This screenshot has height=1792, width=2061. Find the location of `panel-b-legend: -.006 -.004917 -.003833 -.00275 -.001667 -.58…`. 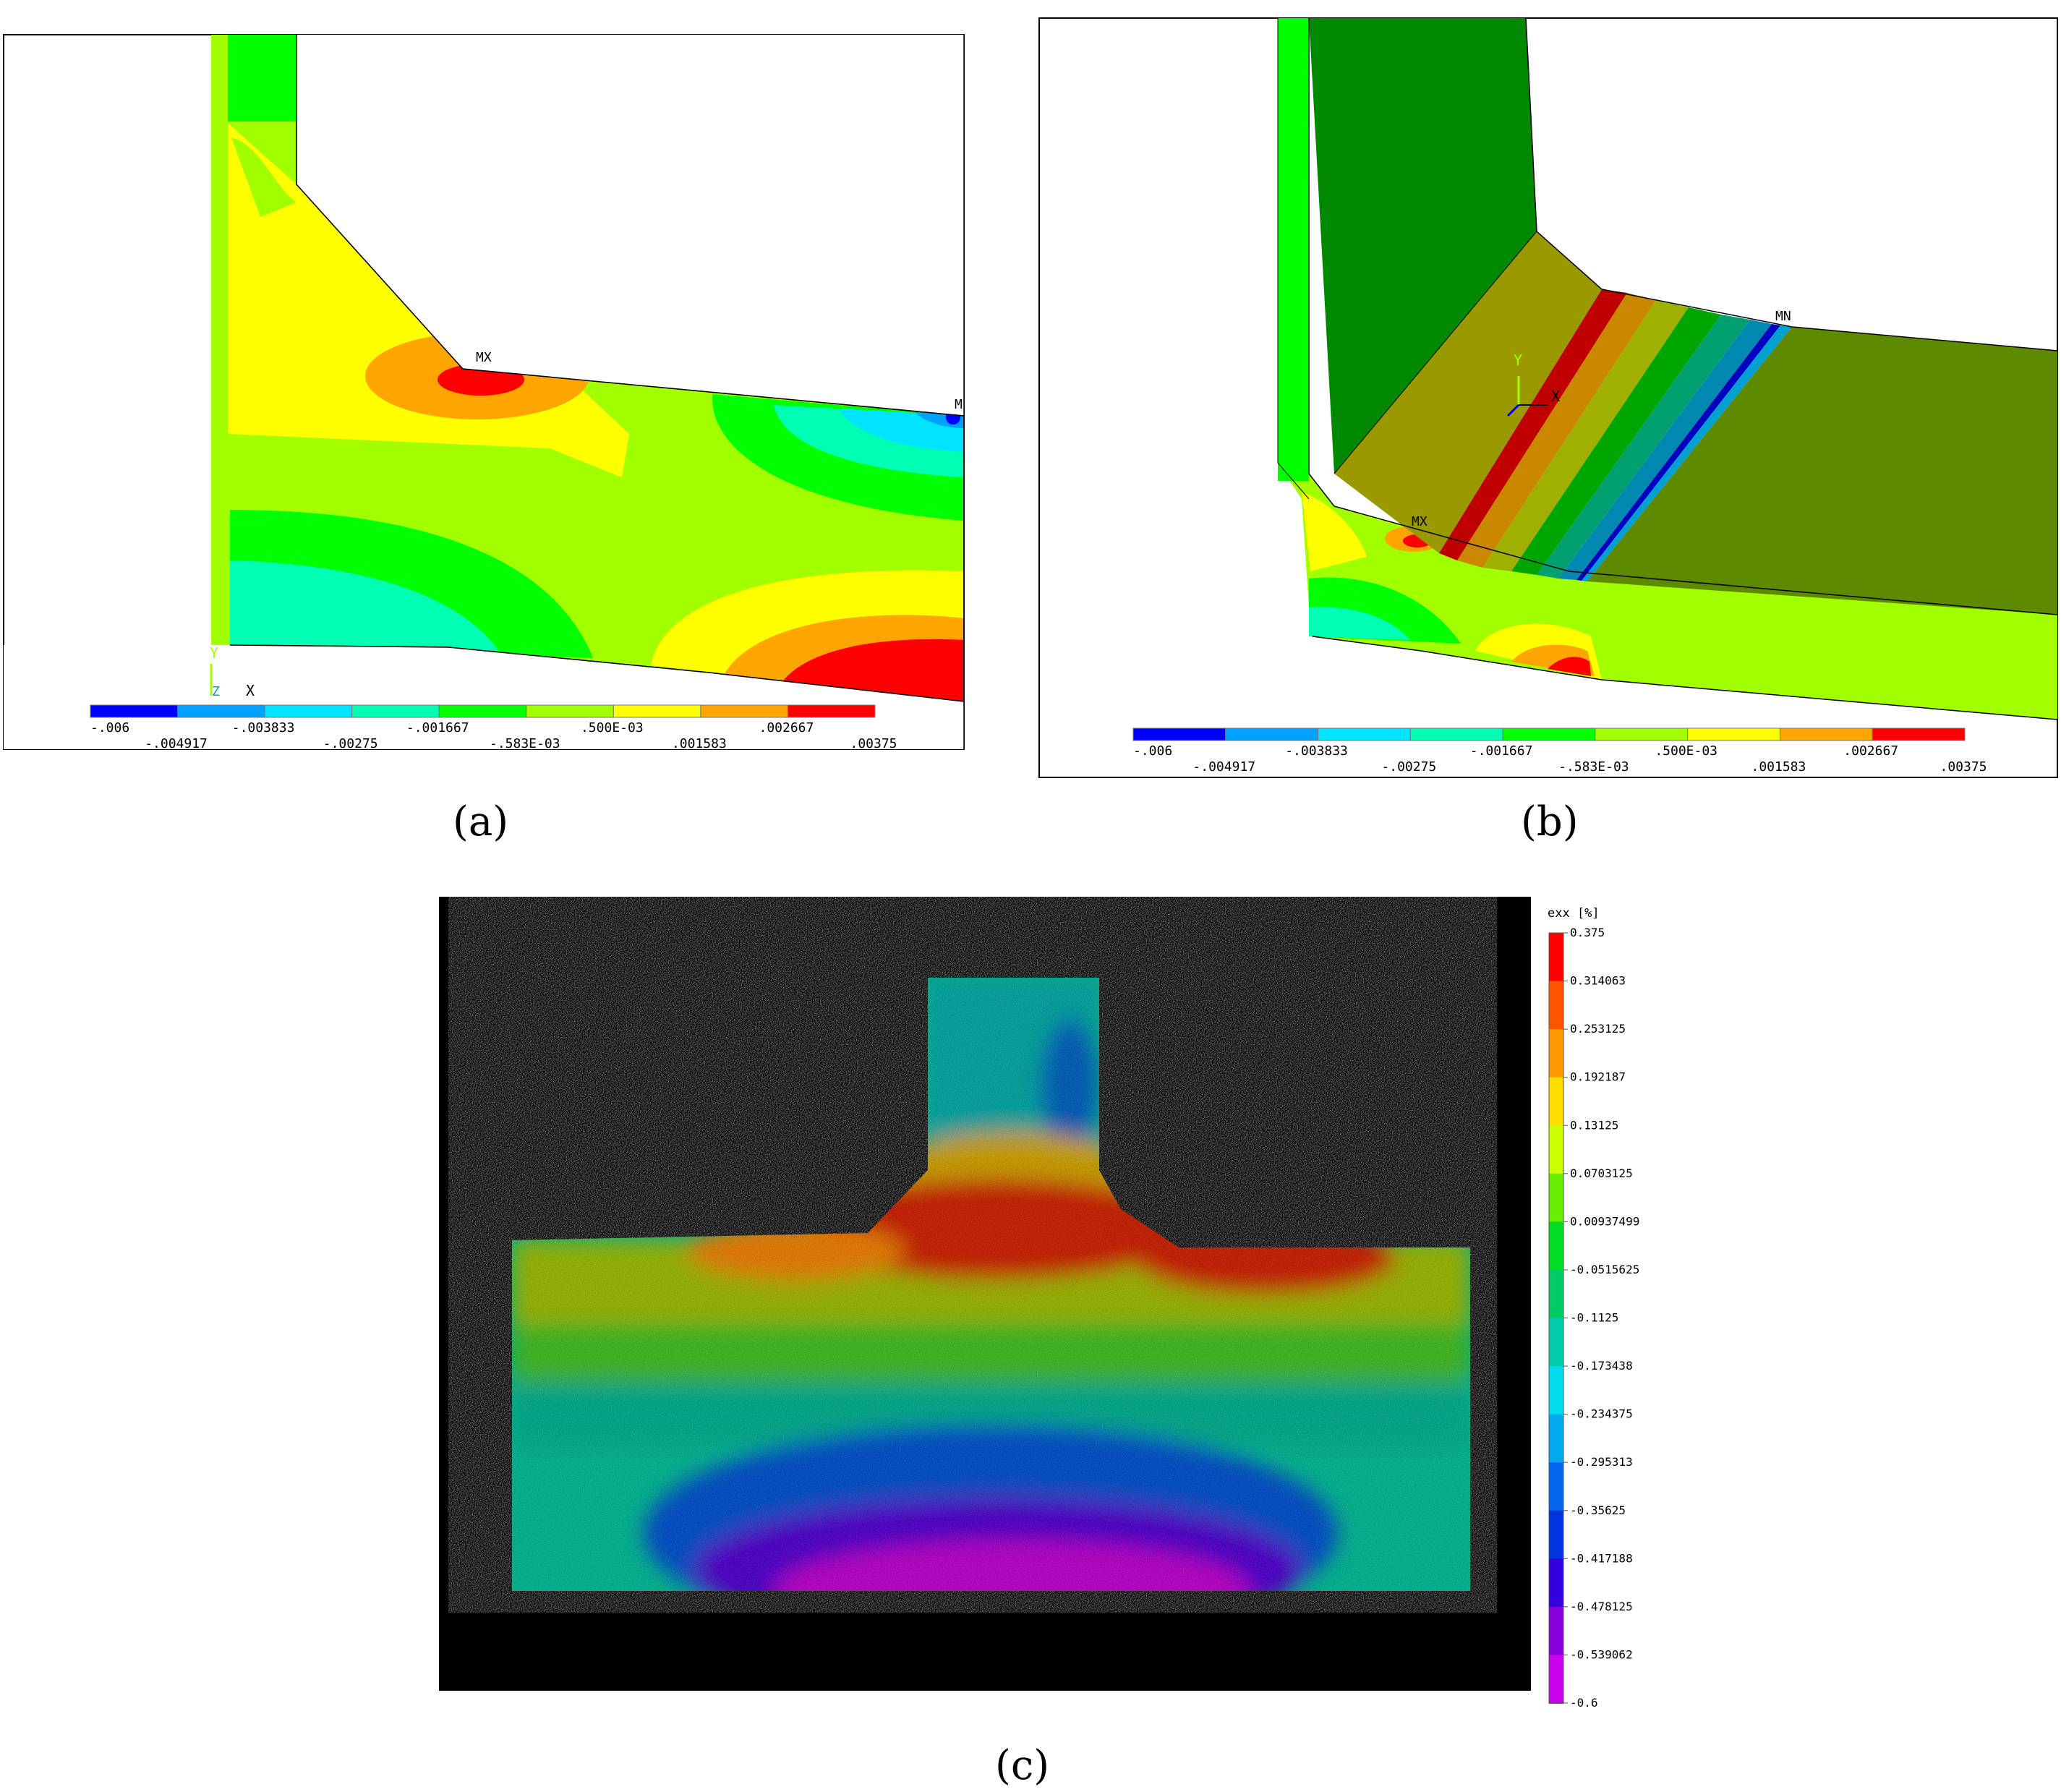

panel-b-legend: -.006 -.004917 -.003833 -.00275 -.001667 -.58… is located at coordinates (1559, 751).